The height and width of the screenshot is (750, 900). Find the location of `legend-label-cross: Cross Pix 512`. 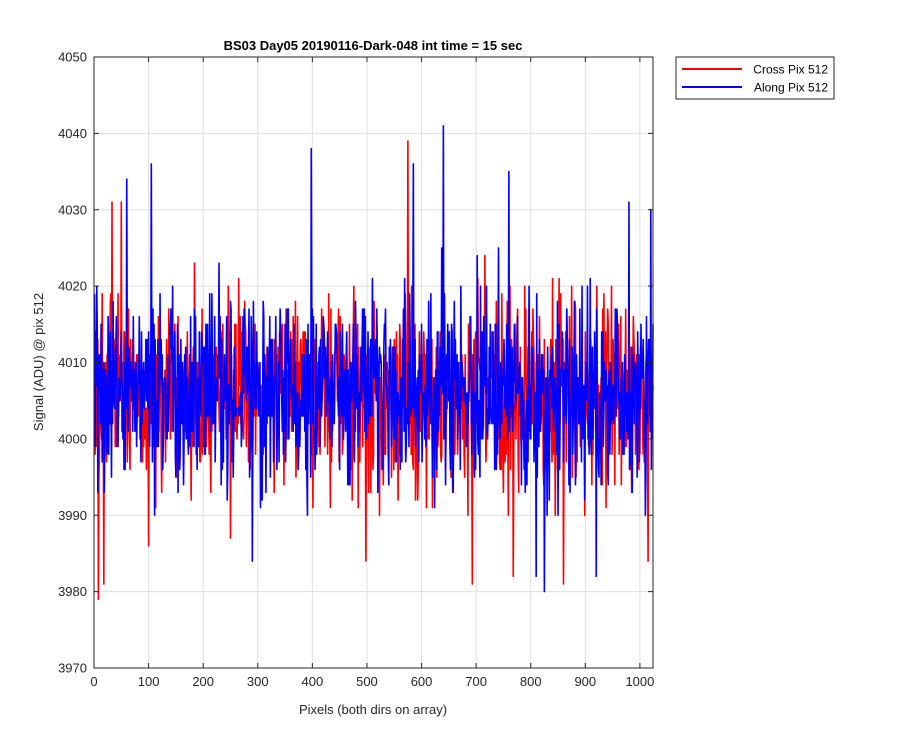

legend-label-cross: Cross Pix 512 is located at coordinates (790, 70).